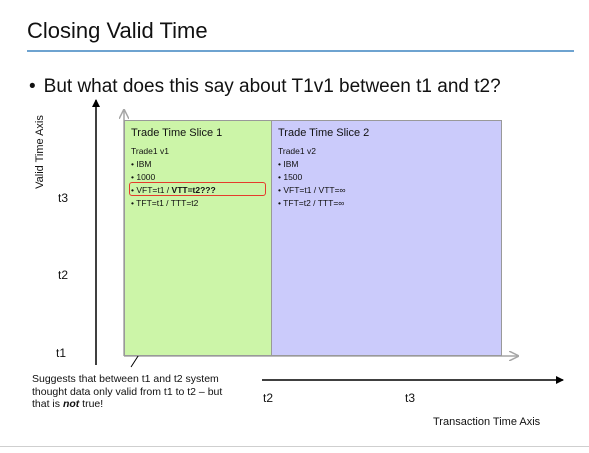 This screenshot has height=453, width=589. What do you see at coordinates (324, 133) in the screenshot?
I see `slice-title: Trade Time Slice 2` at bounding box center [324, 133].